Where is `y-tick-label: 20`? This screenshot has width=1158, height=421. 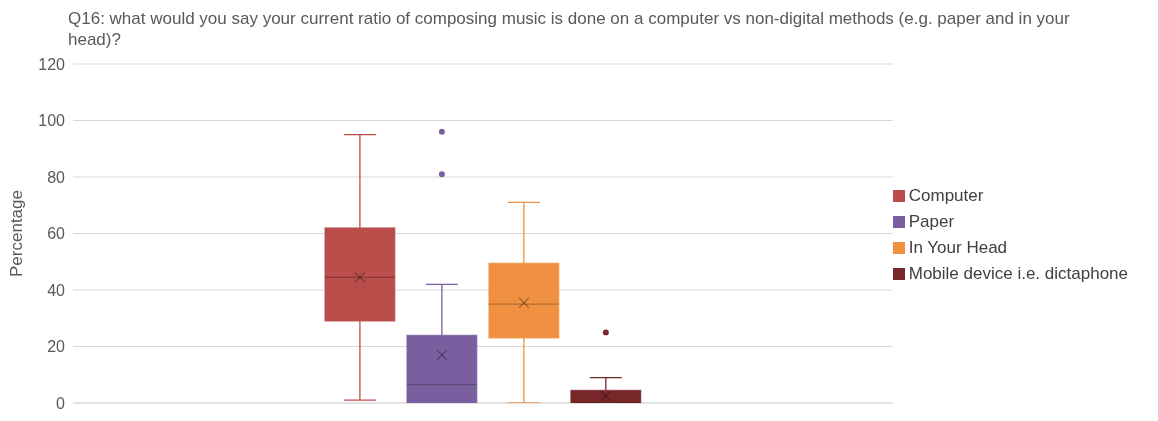
y-tick-label: 20 is located at coordinates (56, 347).